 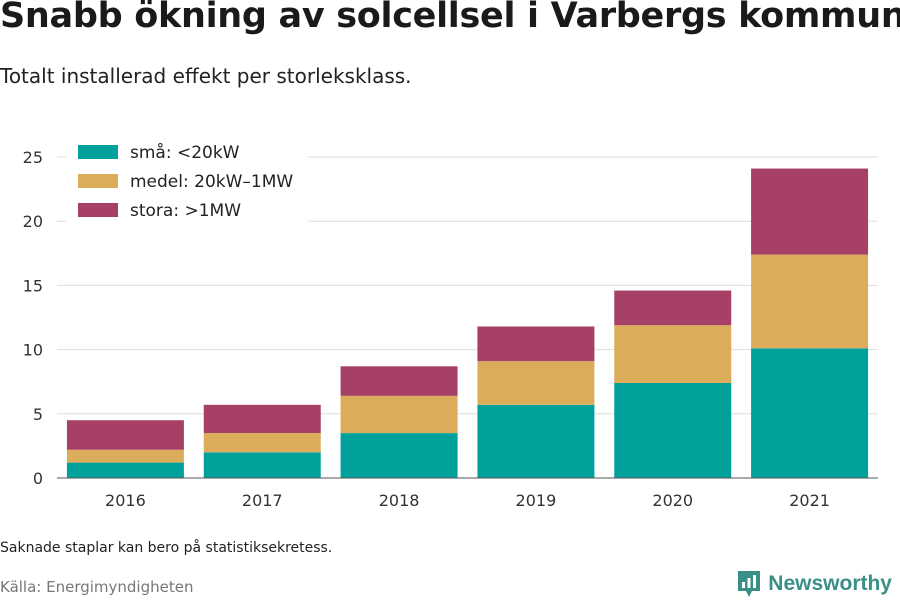 What do you see at coordinates (38, 478) in the screenshot?
I see `y-tick-label: 0` at bounding box center [38, 478].